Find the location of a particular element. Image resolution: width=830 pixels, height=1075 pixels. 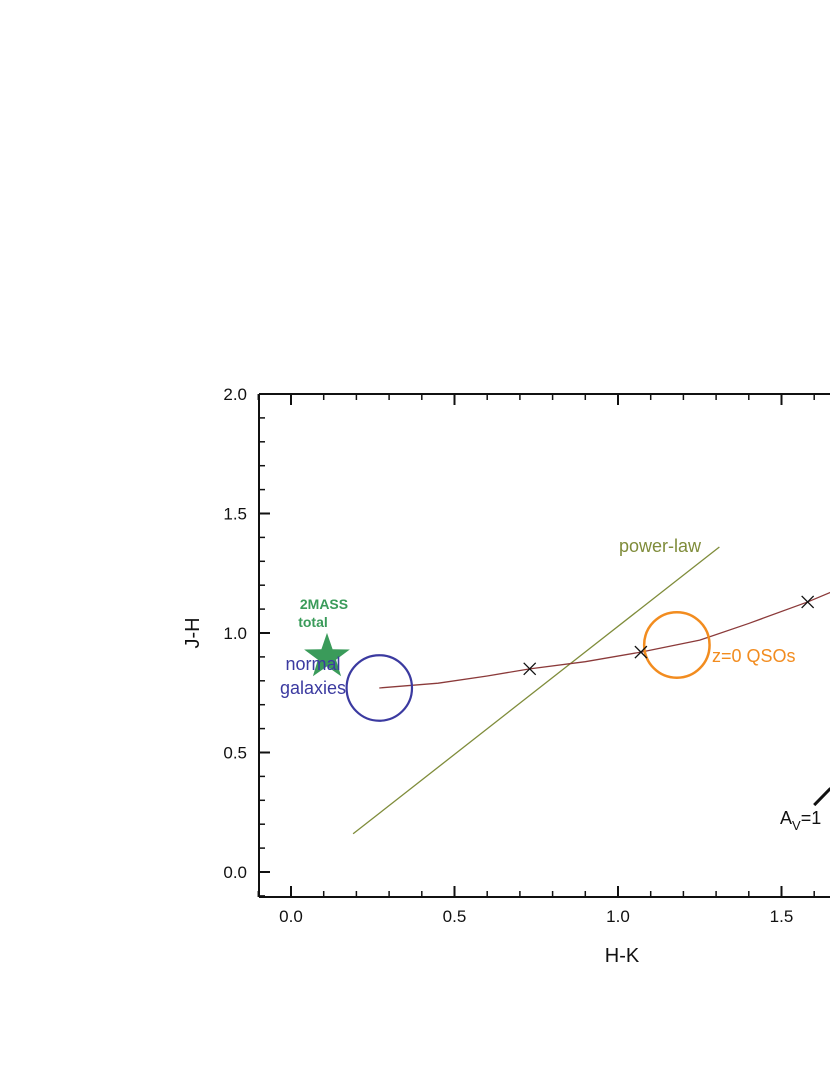

x-axis-title: H-K is located at coordinates (622, 956).